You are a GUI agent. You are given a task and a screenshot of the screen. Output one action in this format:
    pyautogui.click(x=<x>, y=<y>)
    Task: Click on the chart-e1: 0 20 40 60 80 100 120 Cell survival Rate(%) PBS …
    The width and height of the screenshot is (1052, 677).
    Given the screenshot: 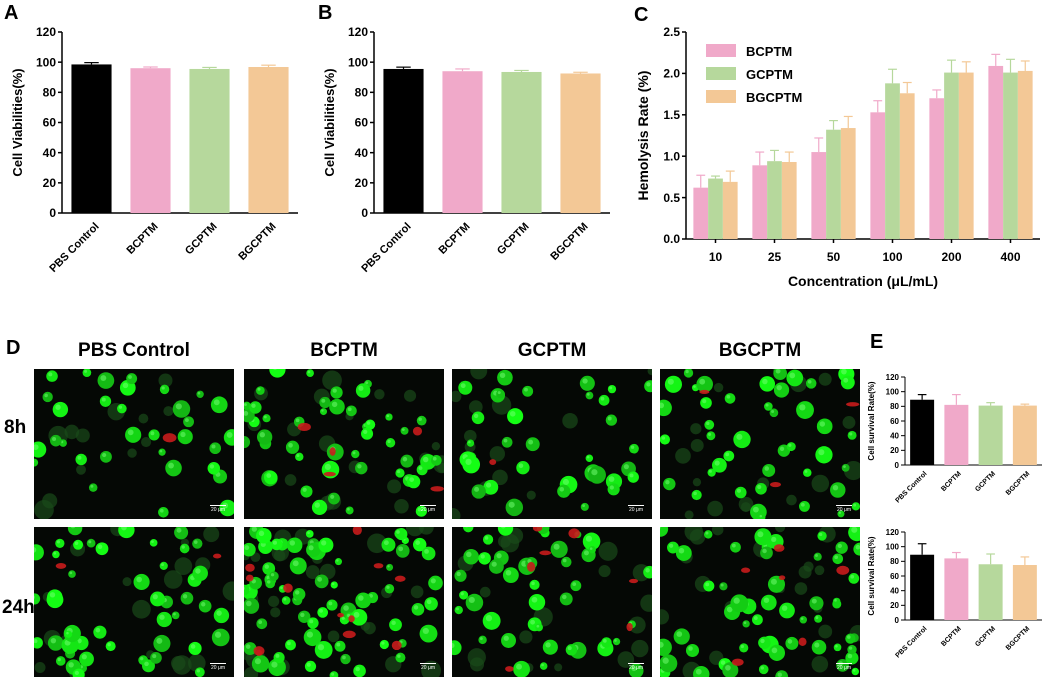 What is the action you would take?
    pyautogui.click(x=954, y=439)
    